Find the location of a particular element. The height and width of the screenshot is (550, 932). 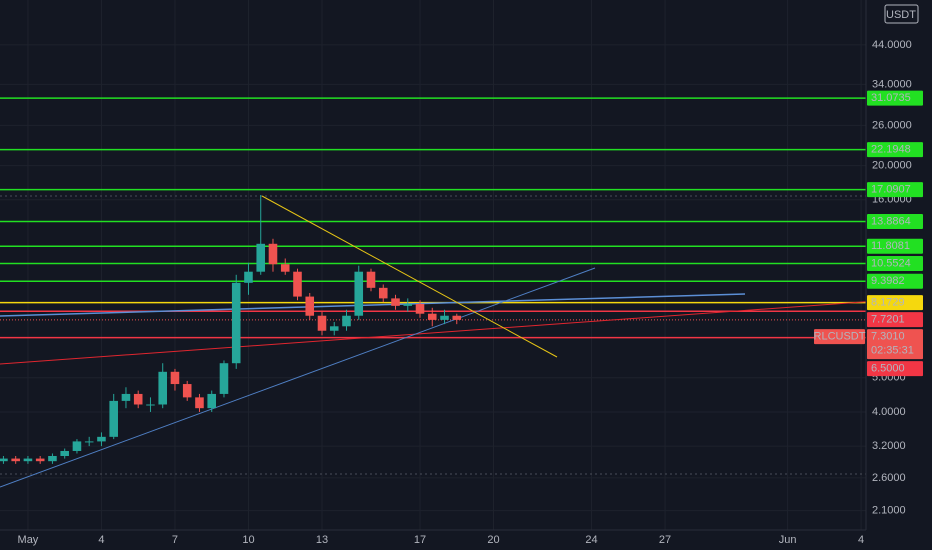

x-tick-label: 13 is located at coordinates (322, 540).